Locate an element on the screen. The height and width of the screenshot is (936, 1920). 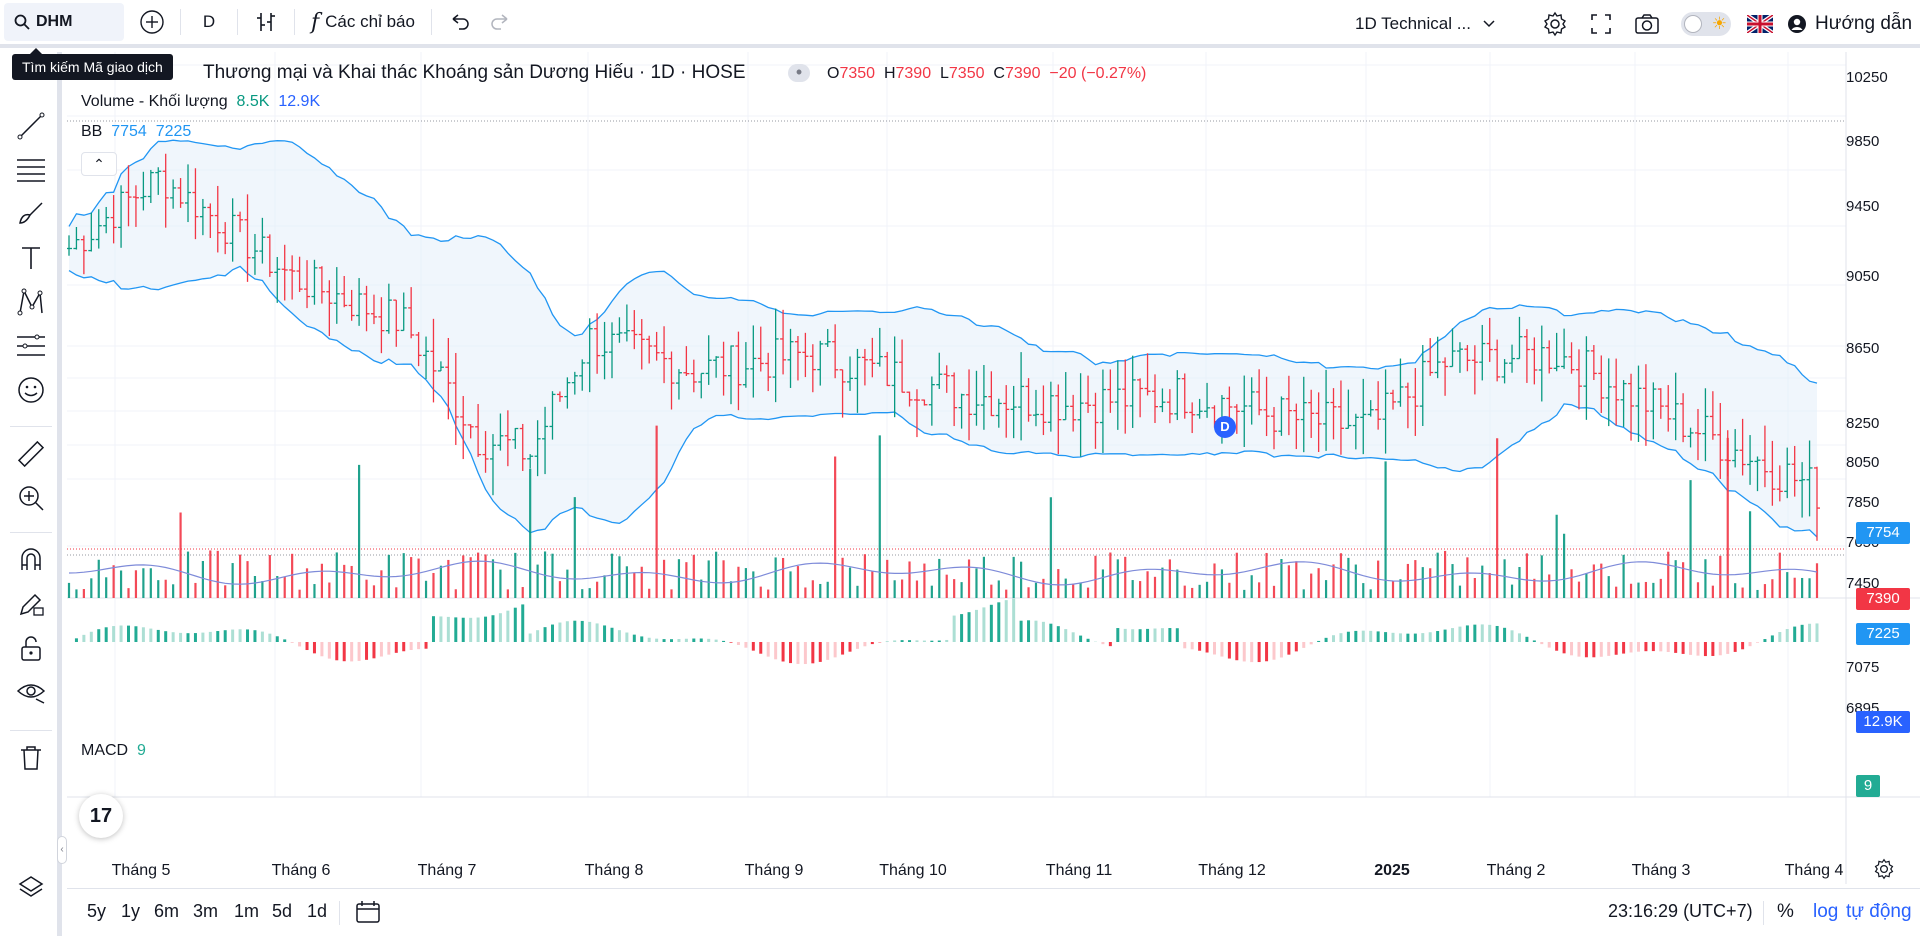
pattern-tool is located at coordinates (31, 302).